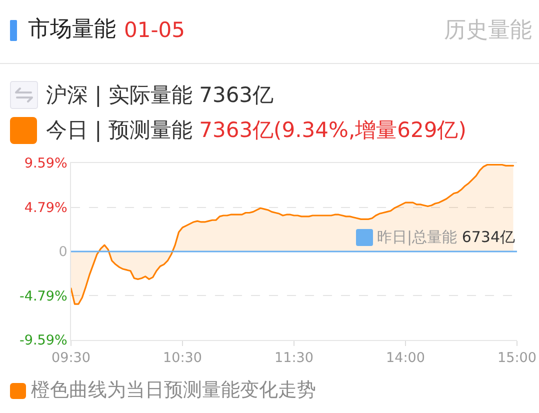  I want to click on x-tick-label: 10:30, so click(182, 358).